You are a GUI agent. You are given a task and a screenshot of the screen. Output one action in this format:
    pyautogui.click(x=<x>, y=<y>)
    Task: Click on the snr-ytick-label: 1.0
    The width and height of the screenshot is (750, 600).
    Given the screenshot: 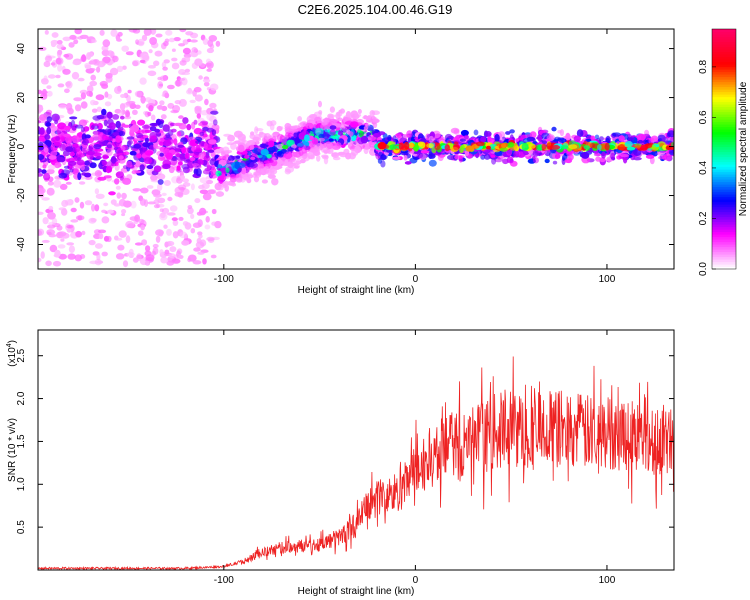 What is the action you would take?
    pyautogui.click(x=21, y=484)
    